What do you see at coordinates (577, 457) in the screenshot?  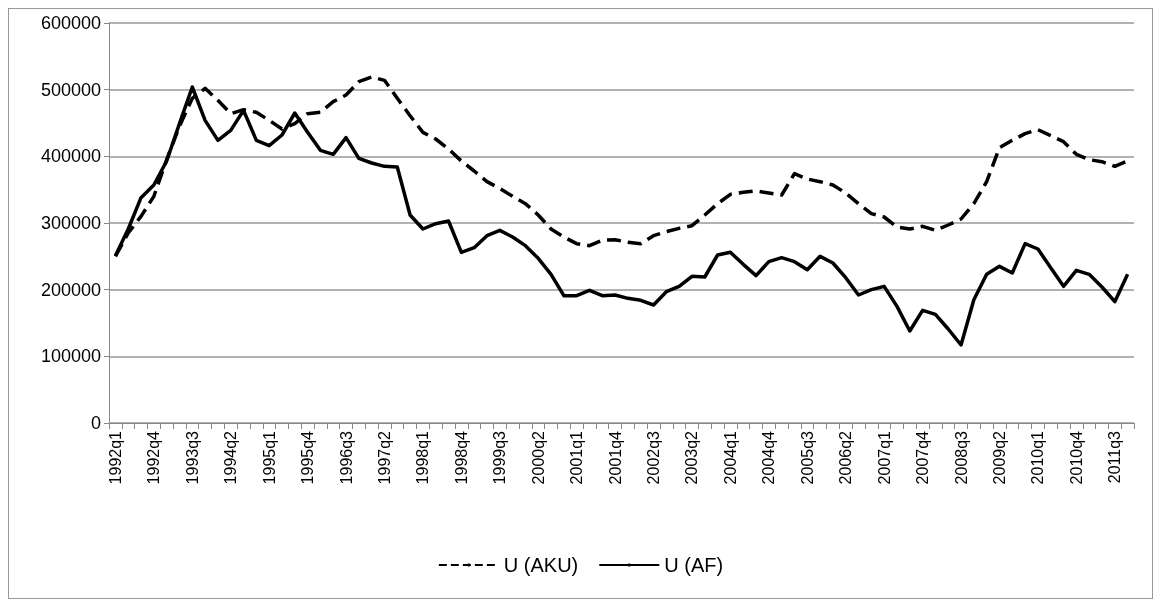 I see `x-tick-label: 2001q1` at bounding box center [577, 457].